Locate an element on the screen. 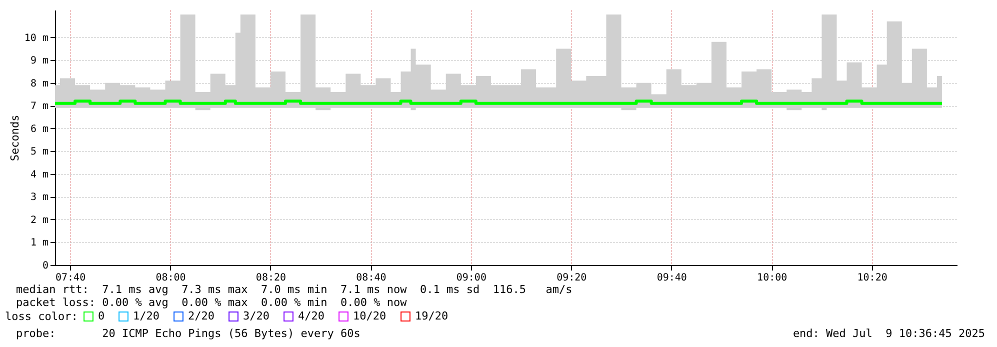 The height and width of the screenshot is (347, 997). x-tick-label: 08:20 is located at coordinates (271, 278).